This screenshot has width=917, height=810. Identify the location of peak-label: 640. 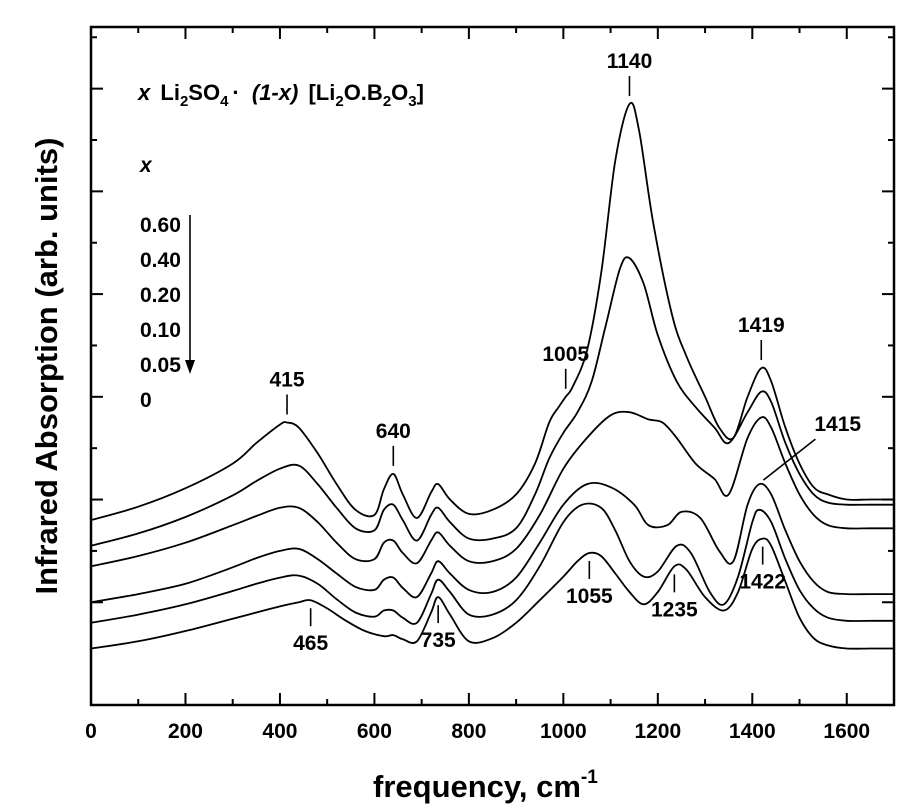
(393, 431).